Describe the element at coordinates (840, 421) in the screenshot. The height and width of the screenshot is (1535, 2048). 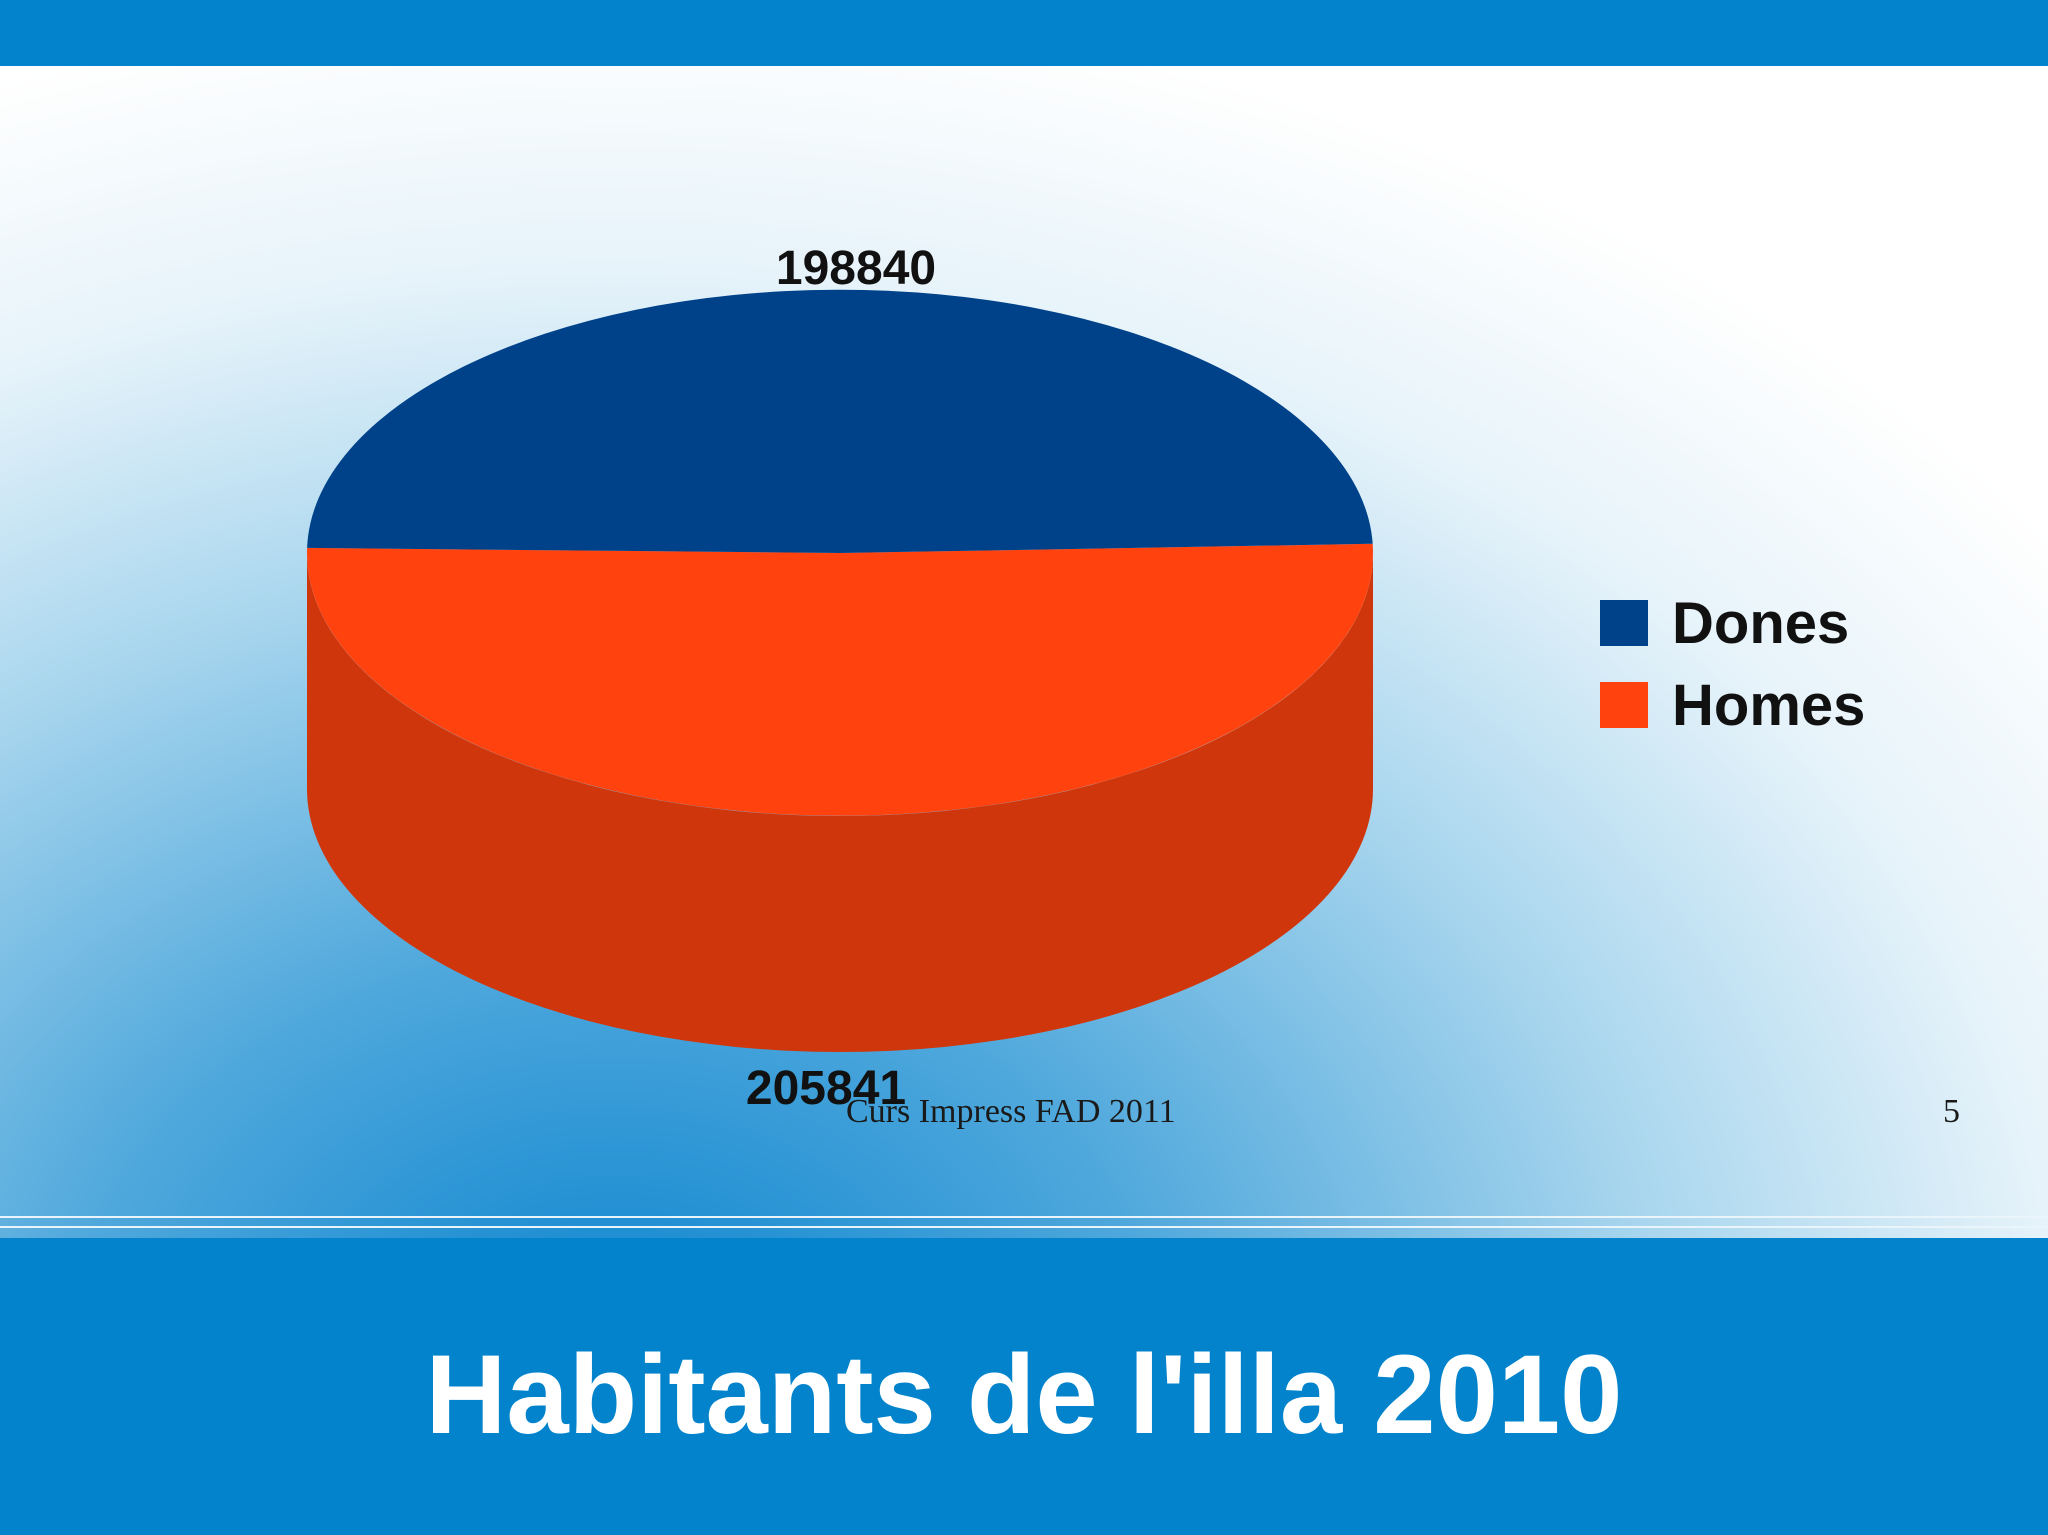
I see `pie-slice-dones` at that location.